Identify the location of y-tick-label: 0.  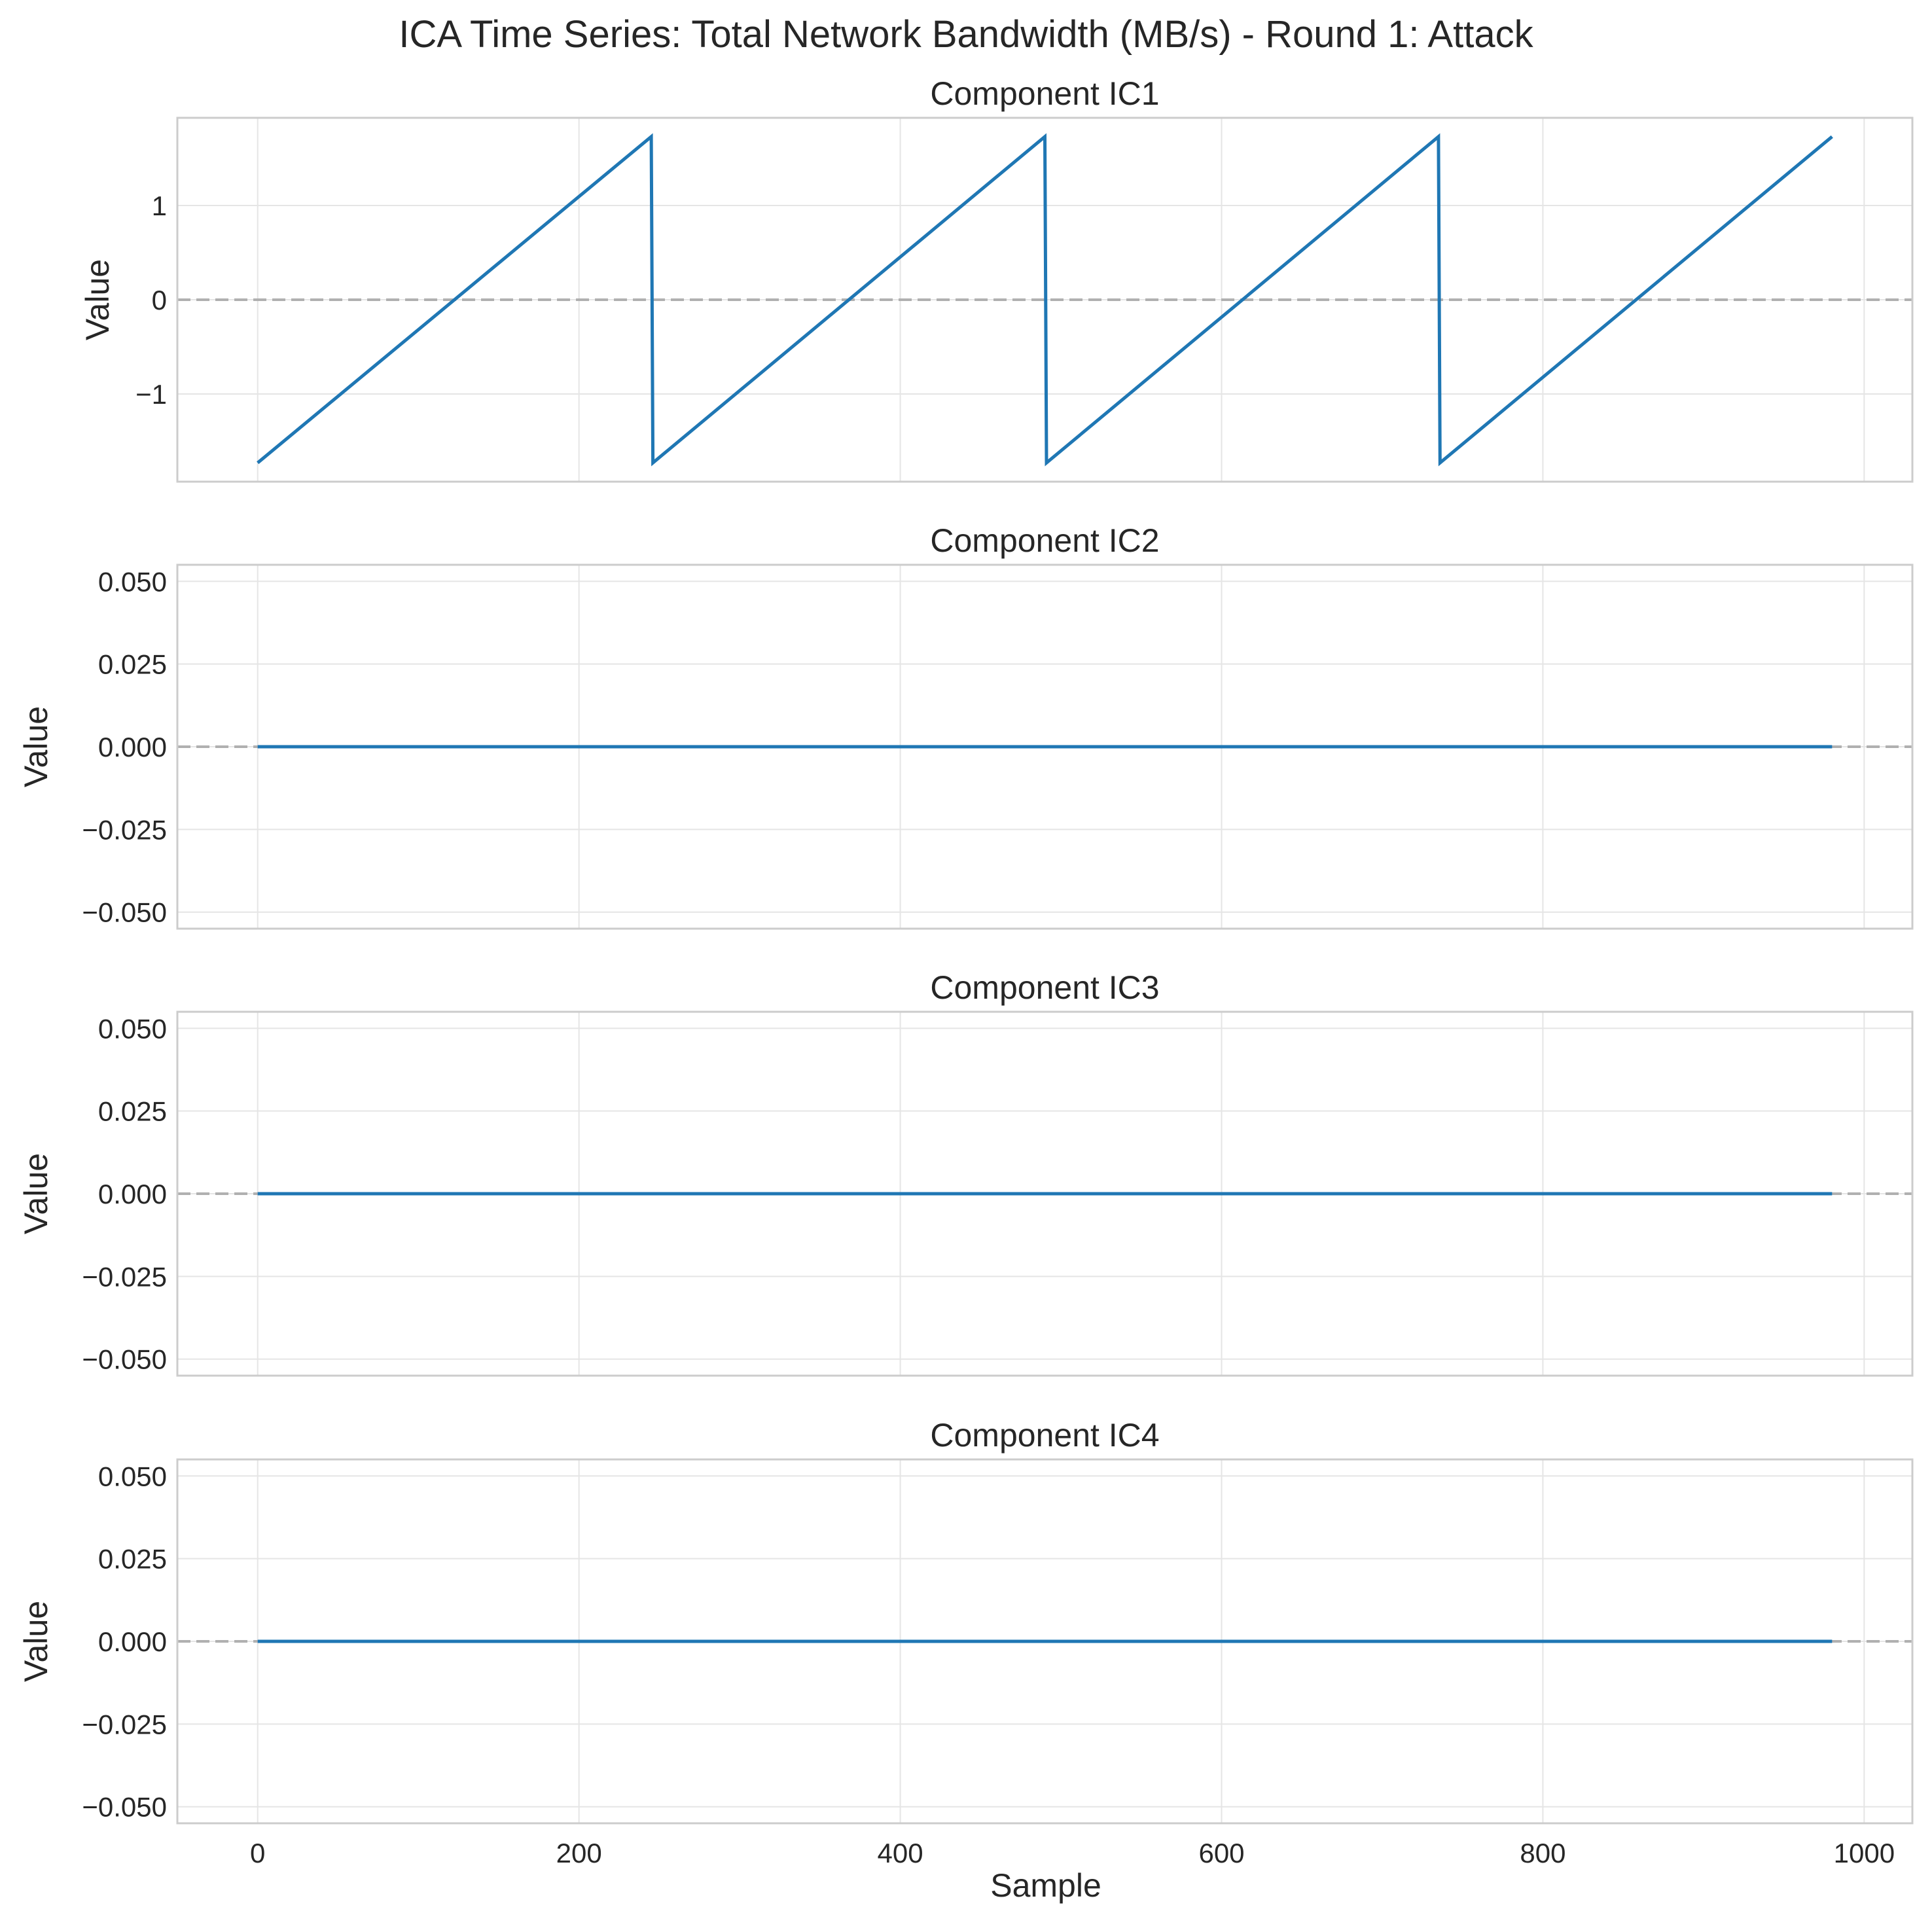
(159, 300).